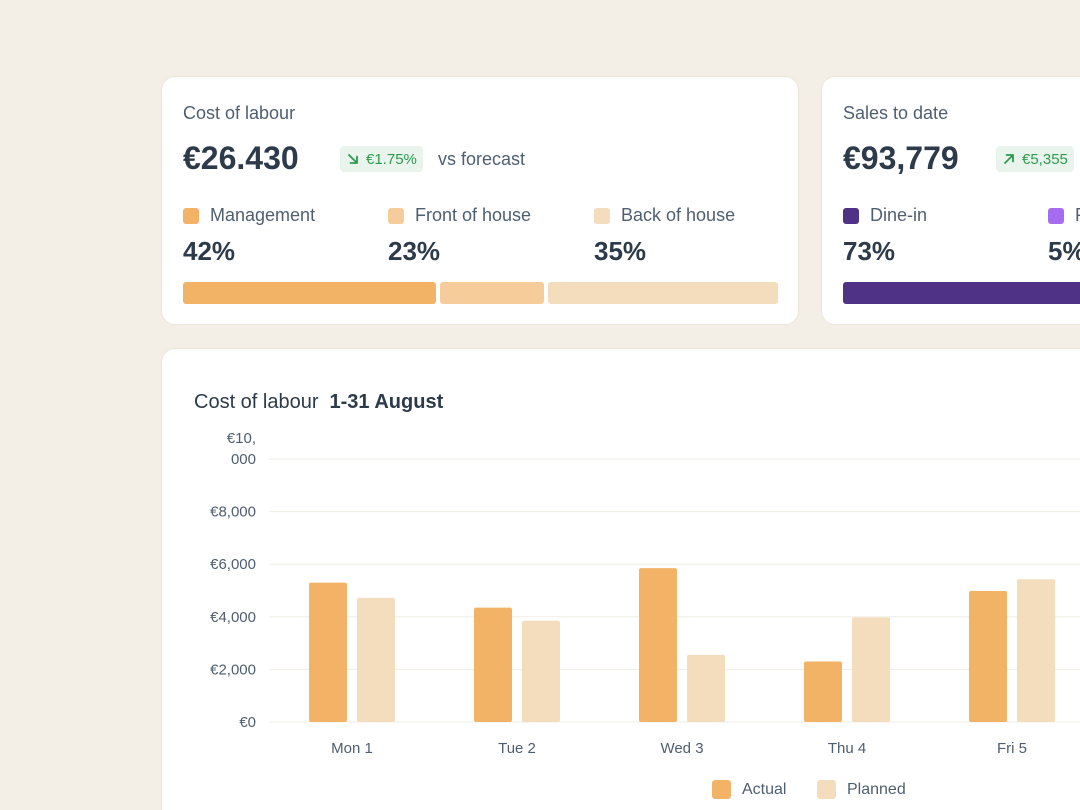  What do you see at coordinates (1012, 748) in the screenshot?
I see `x-tick-label: Fri 5` at bounding box center [1012, 748].